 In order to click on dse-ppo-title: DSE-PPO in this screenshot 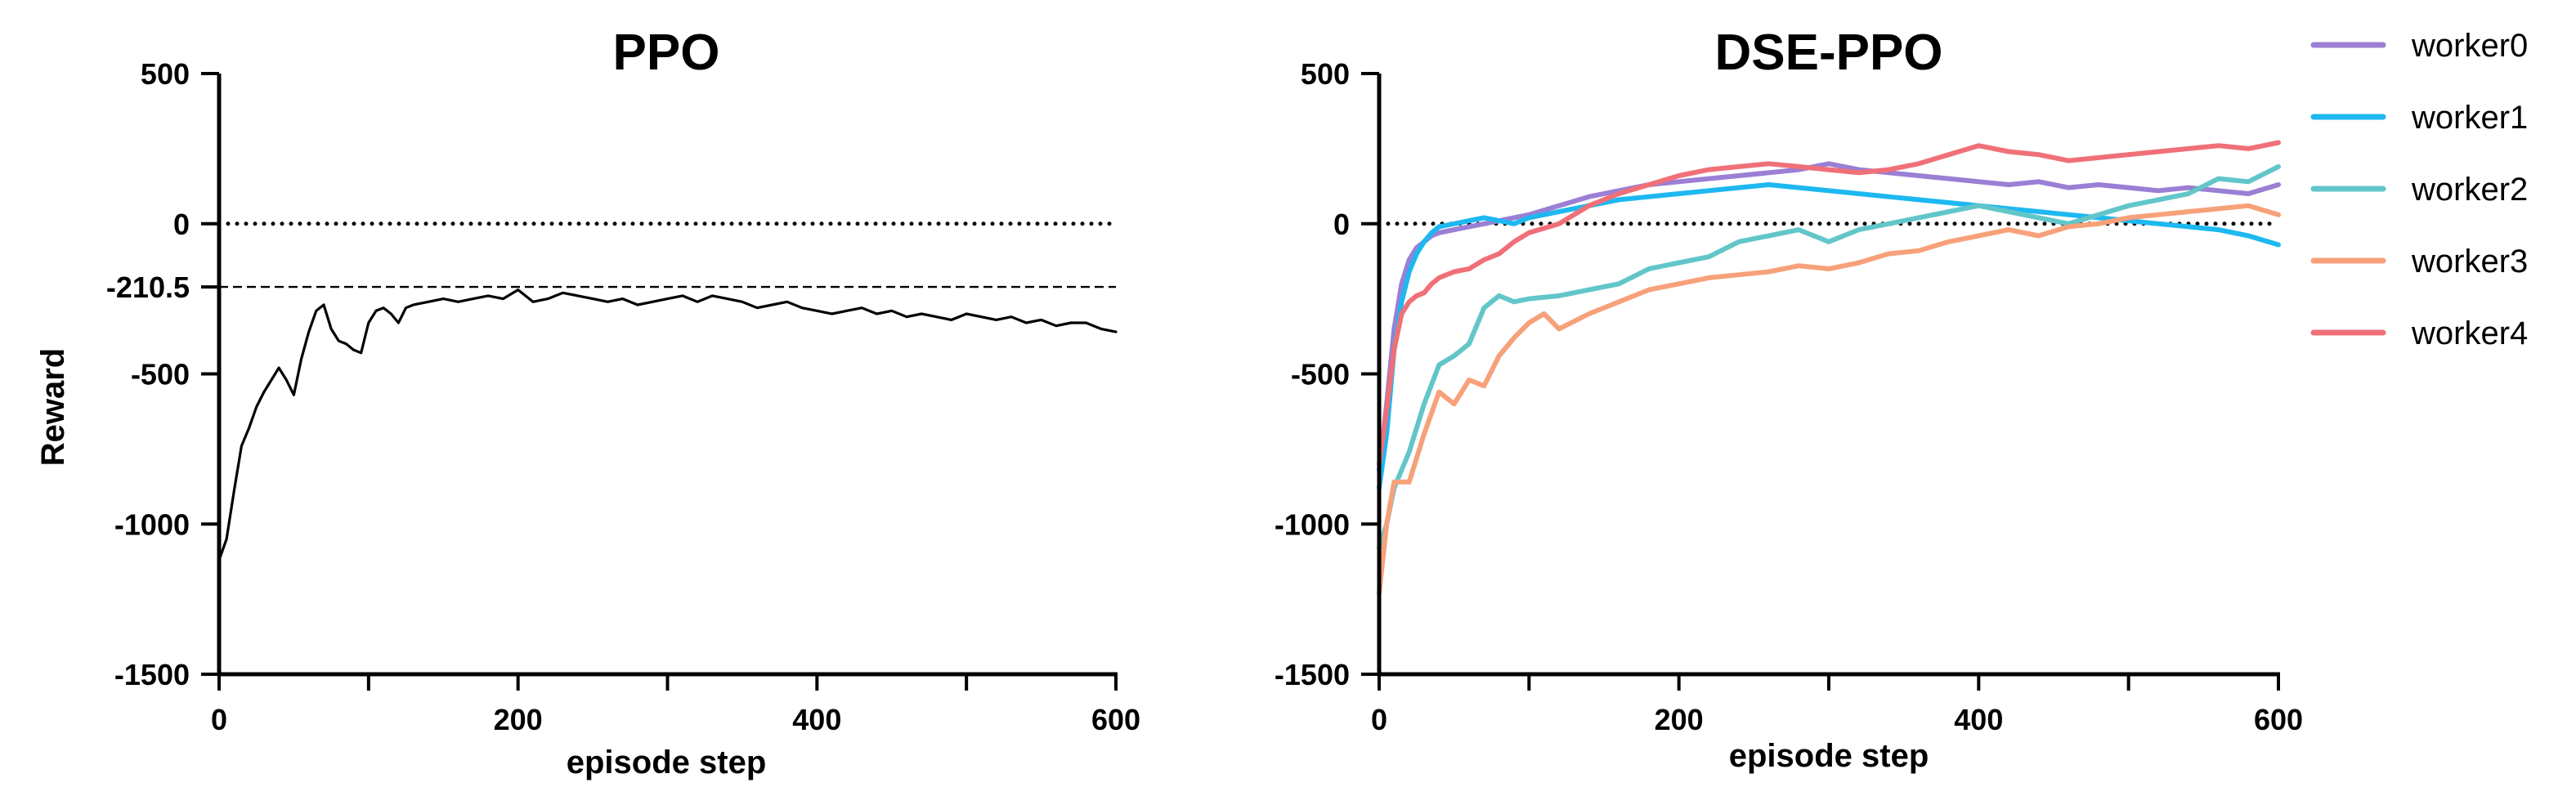, I will do `click(1828, 53)`.